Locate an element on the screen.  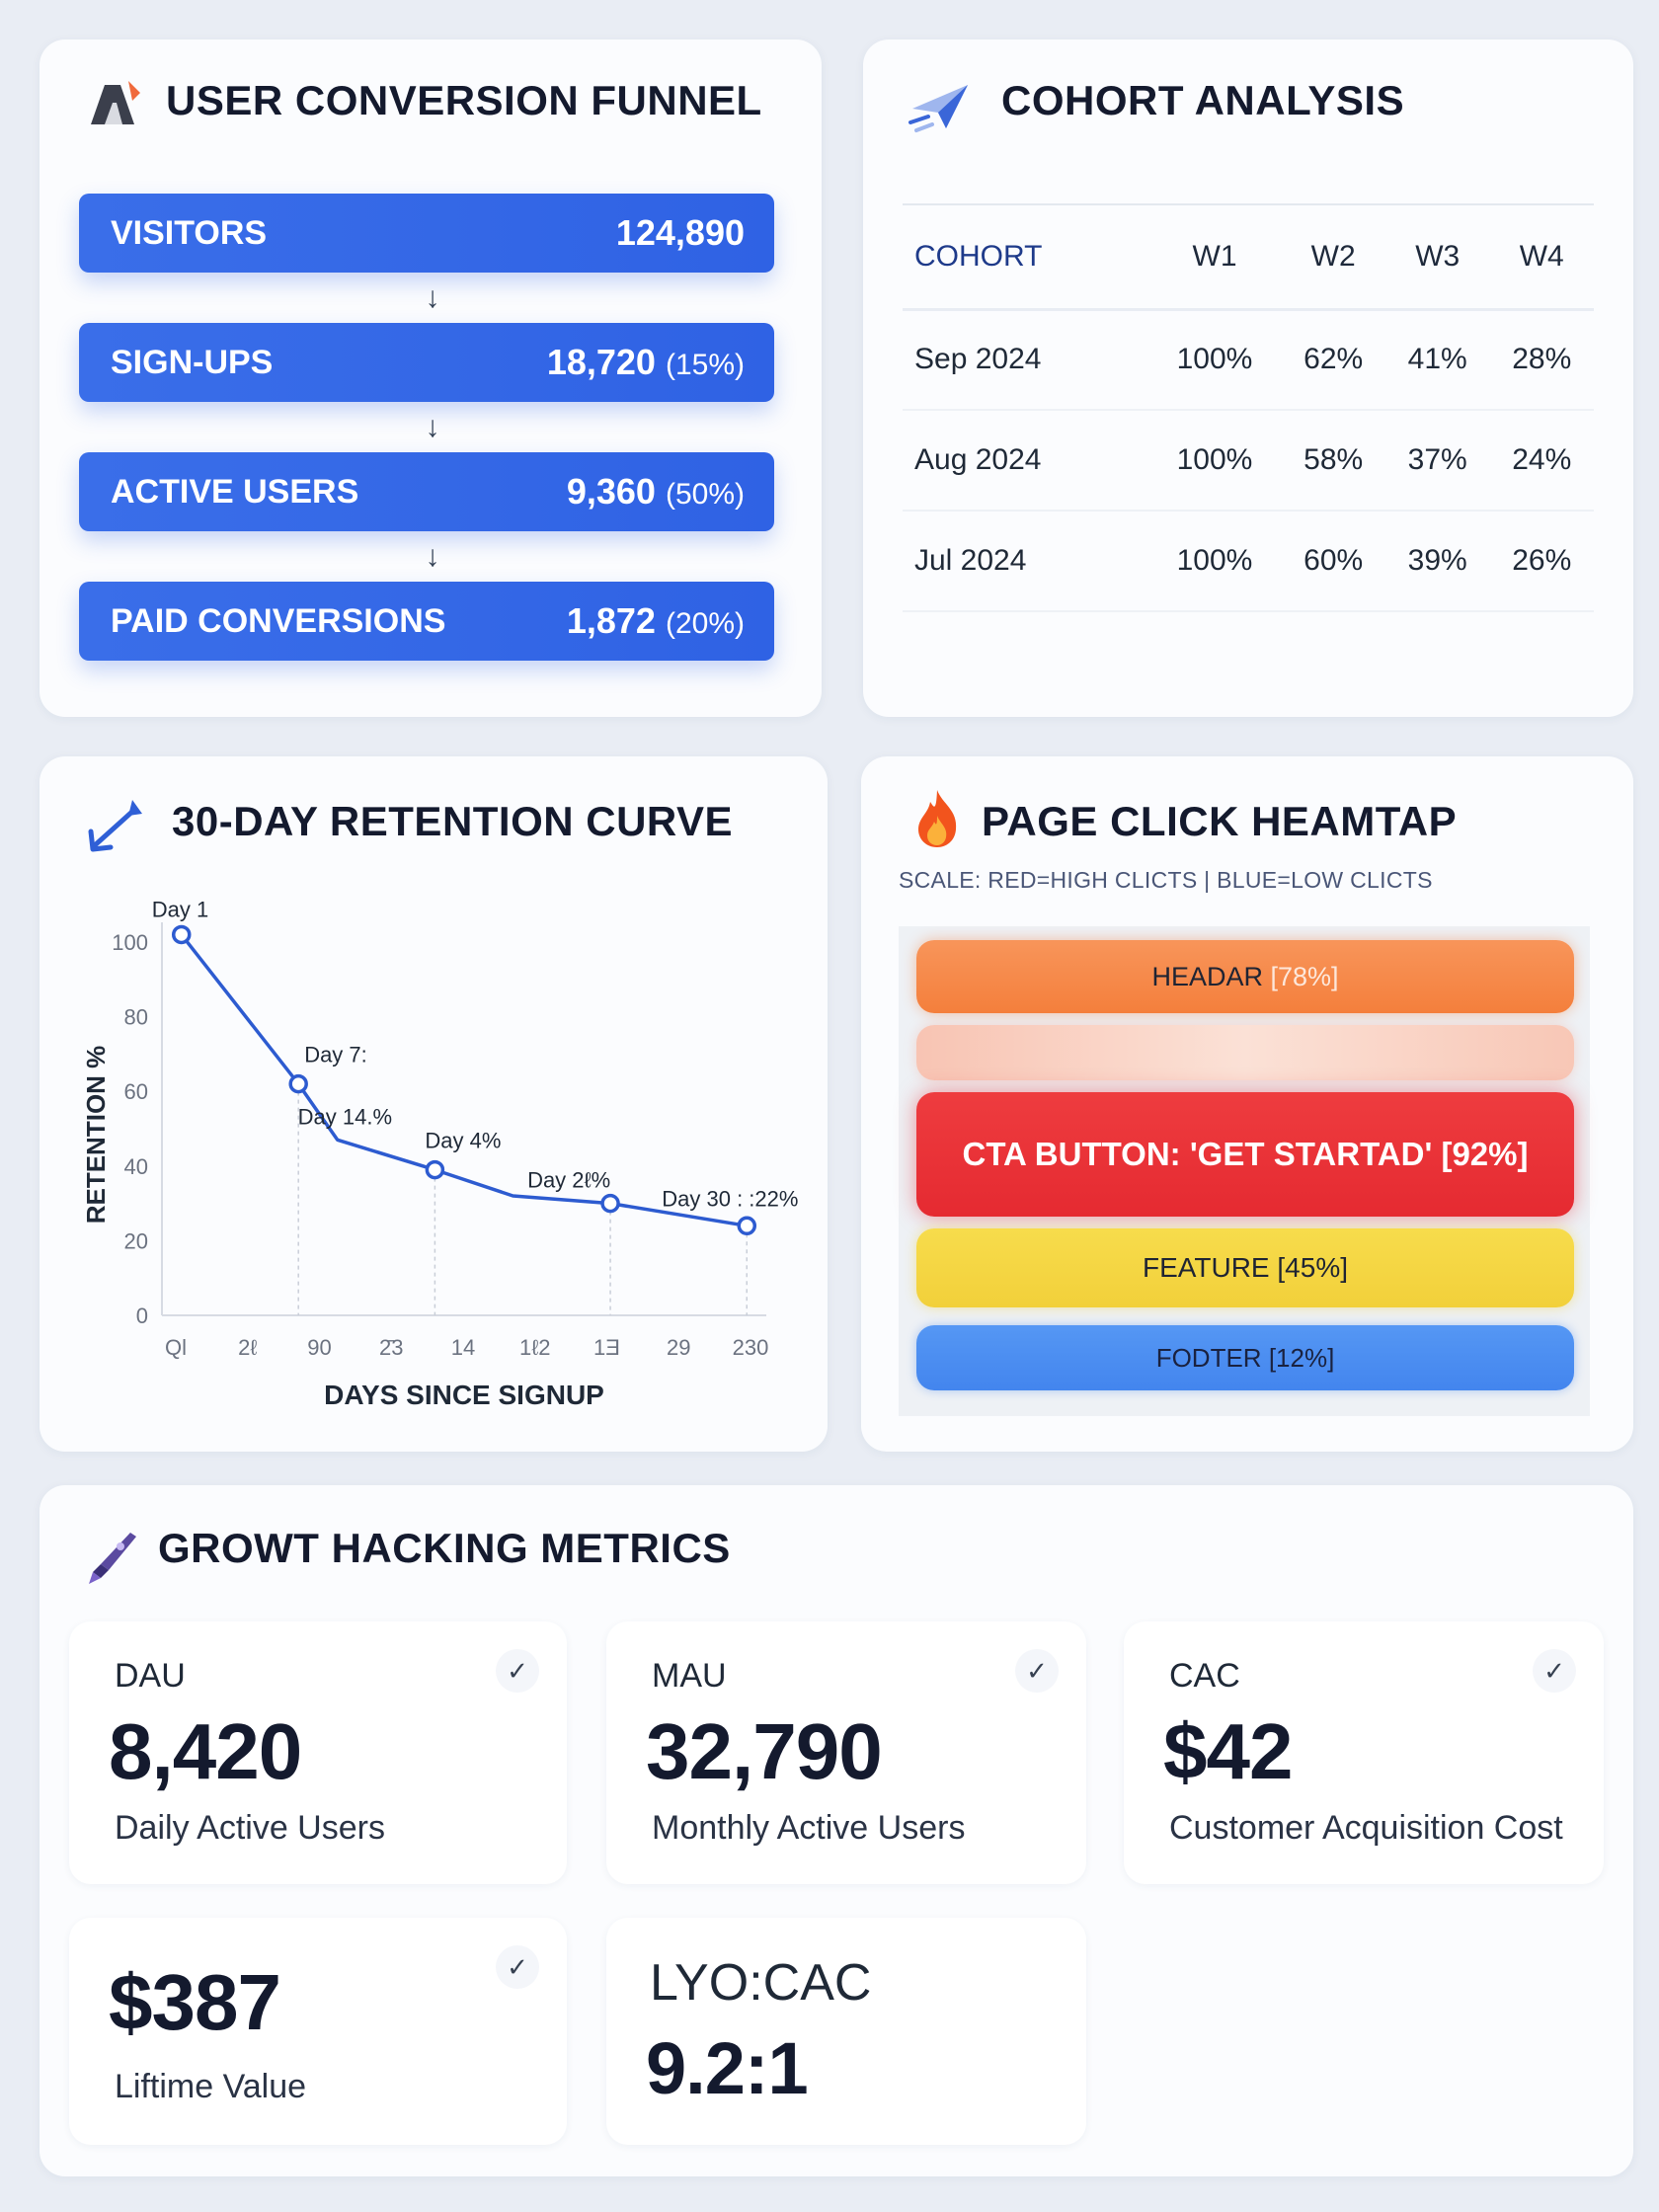
heatmap-title: PAGE CLICK HEAMTAP is located at coordinates (1220, 821).